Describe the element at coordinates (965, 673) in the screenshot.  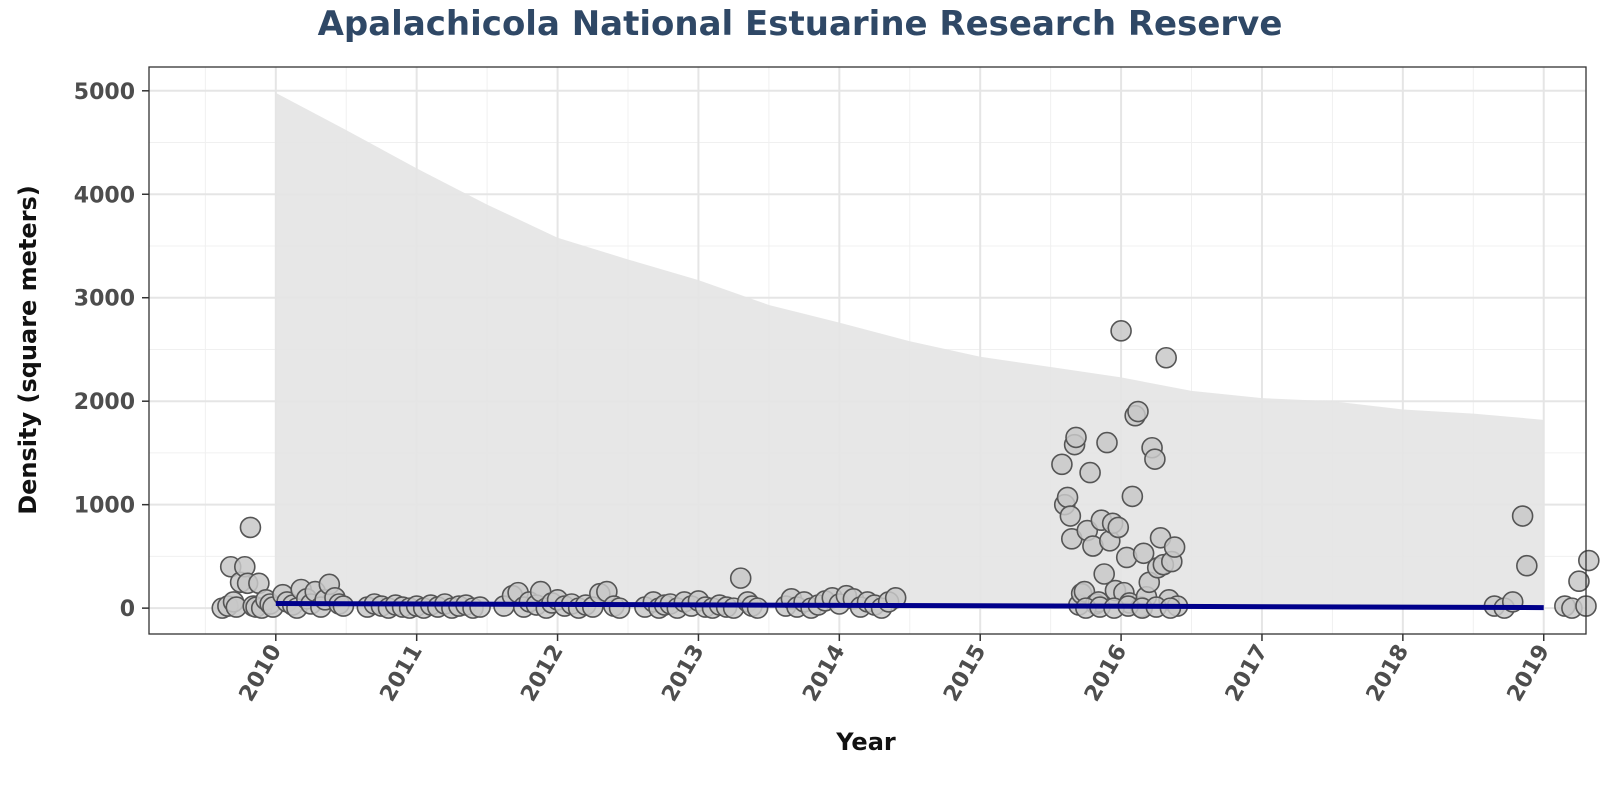
I see `x-tick-label: 2015` at that location.